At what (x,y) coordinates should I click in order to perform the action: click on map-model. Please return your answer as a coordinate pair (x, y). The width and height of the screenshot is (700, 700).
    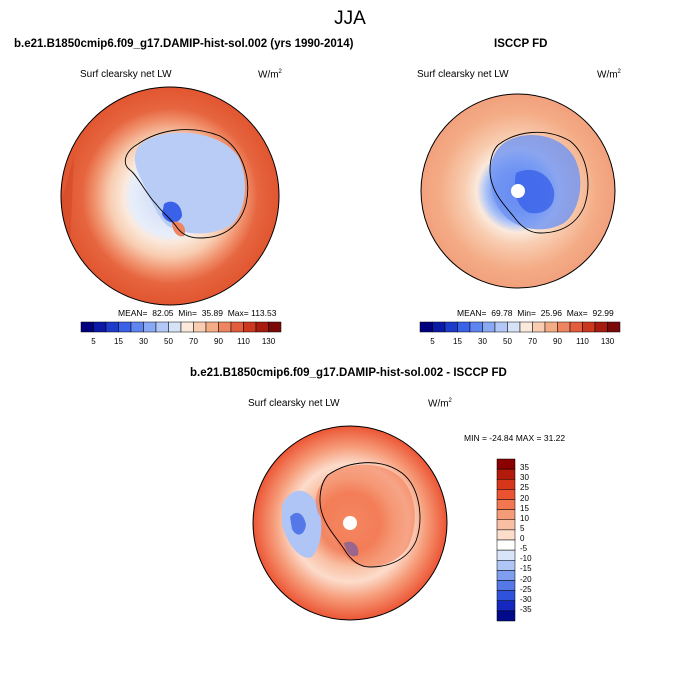
    Looking at the image, I should click on (170, 196).